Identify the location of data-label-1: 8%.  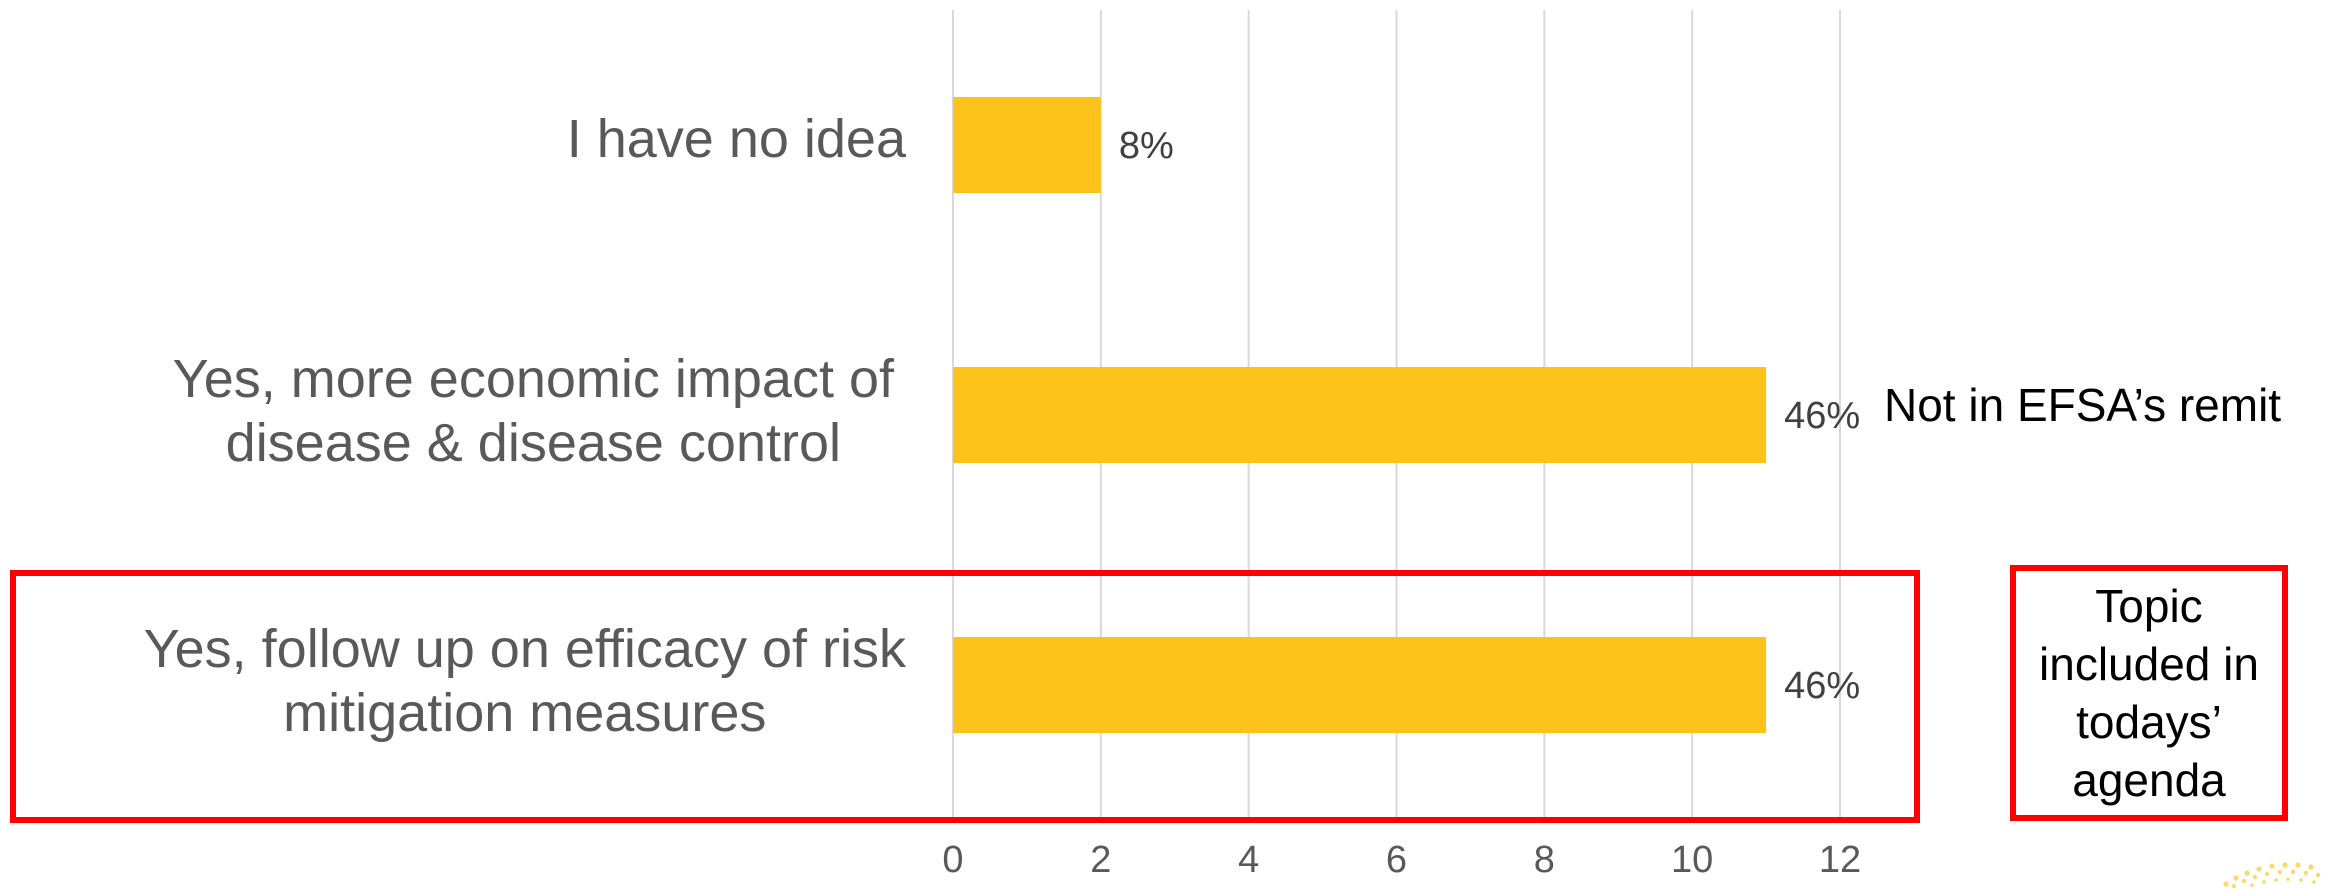
(1146, 146).